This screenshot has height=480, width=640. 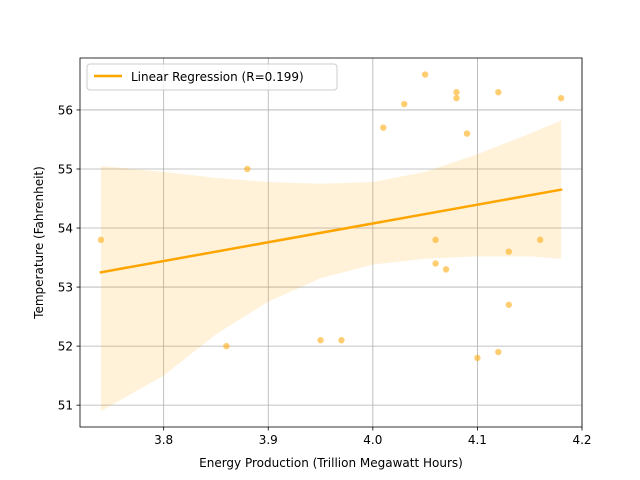 I want to click on legend: Linear Regression (R=0.199), so click(x=212, y=77).